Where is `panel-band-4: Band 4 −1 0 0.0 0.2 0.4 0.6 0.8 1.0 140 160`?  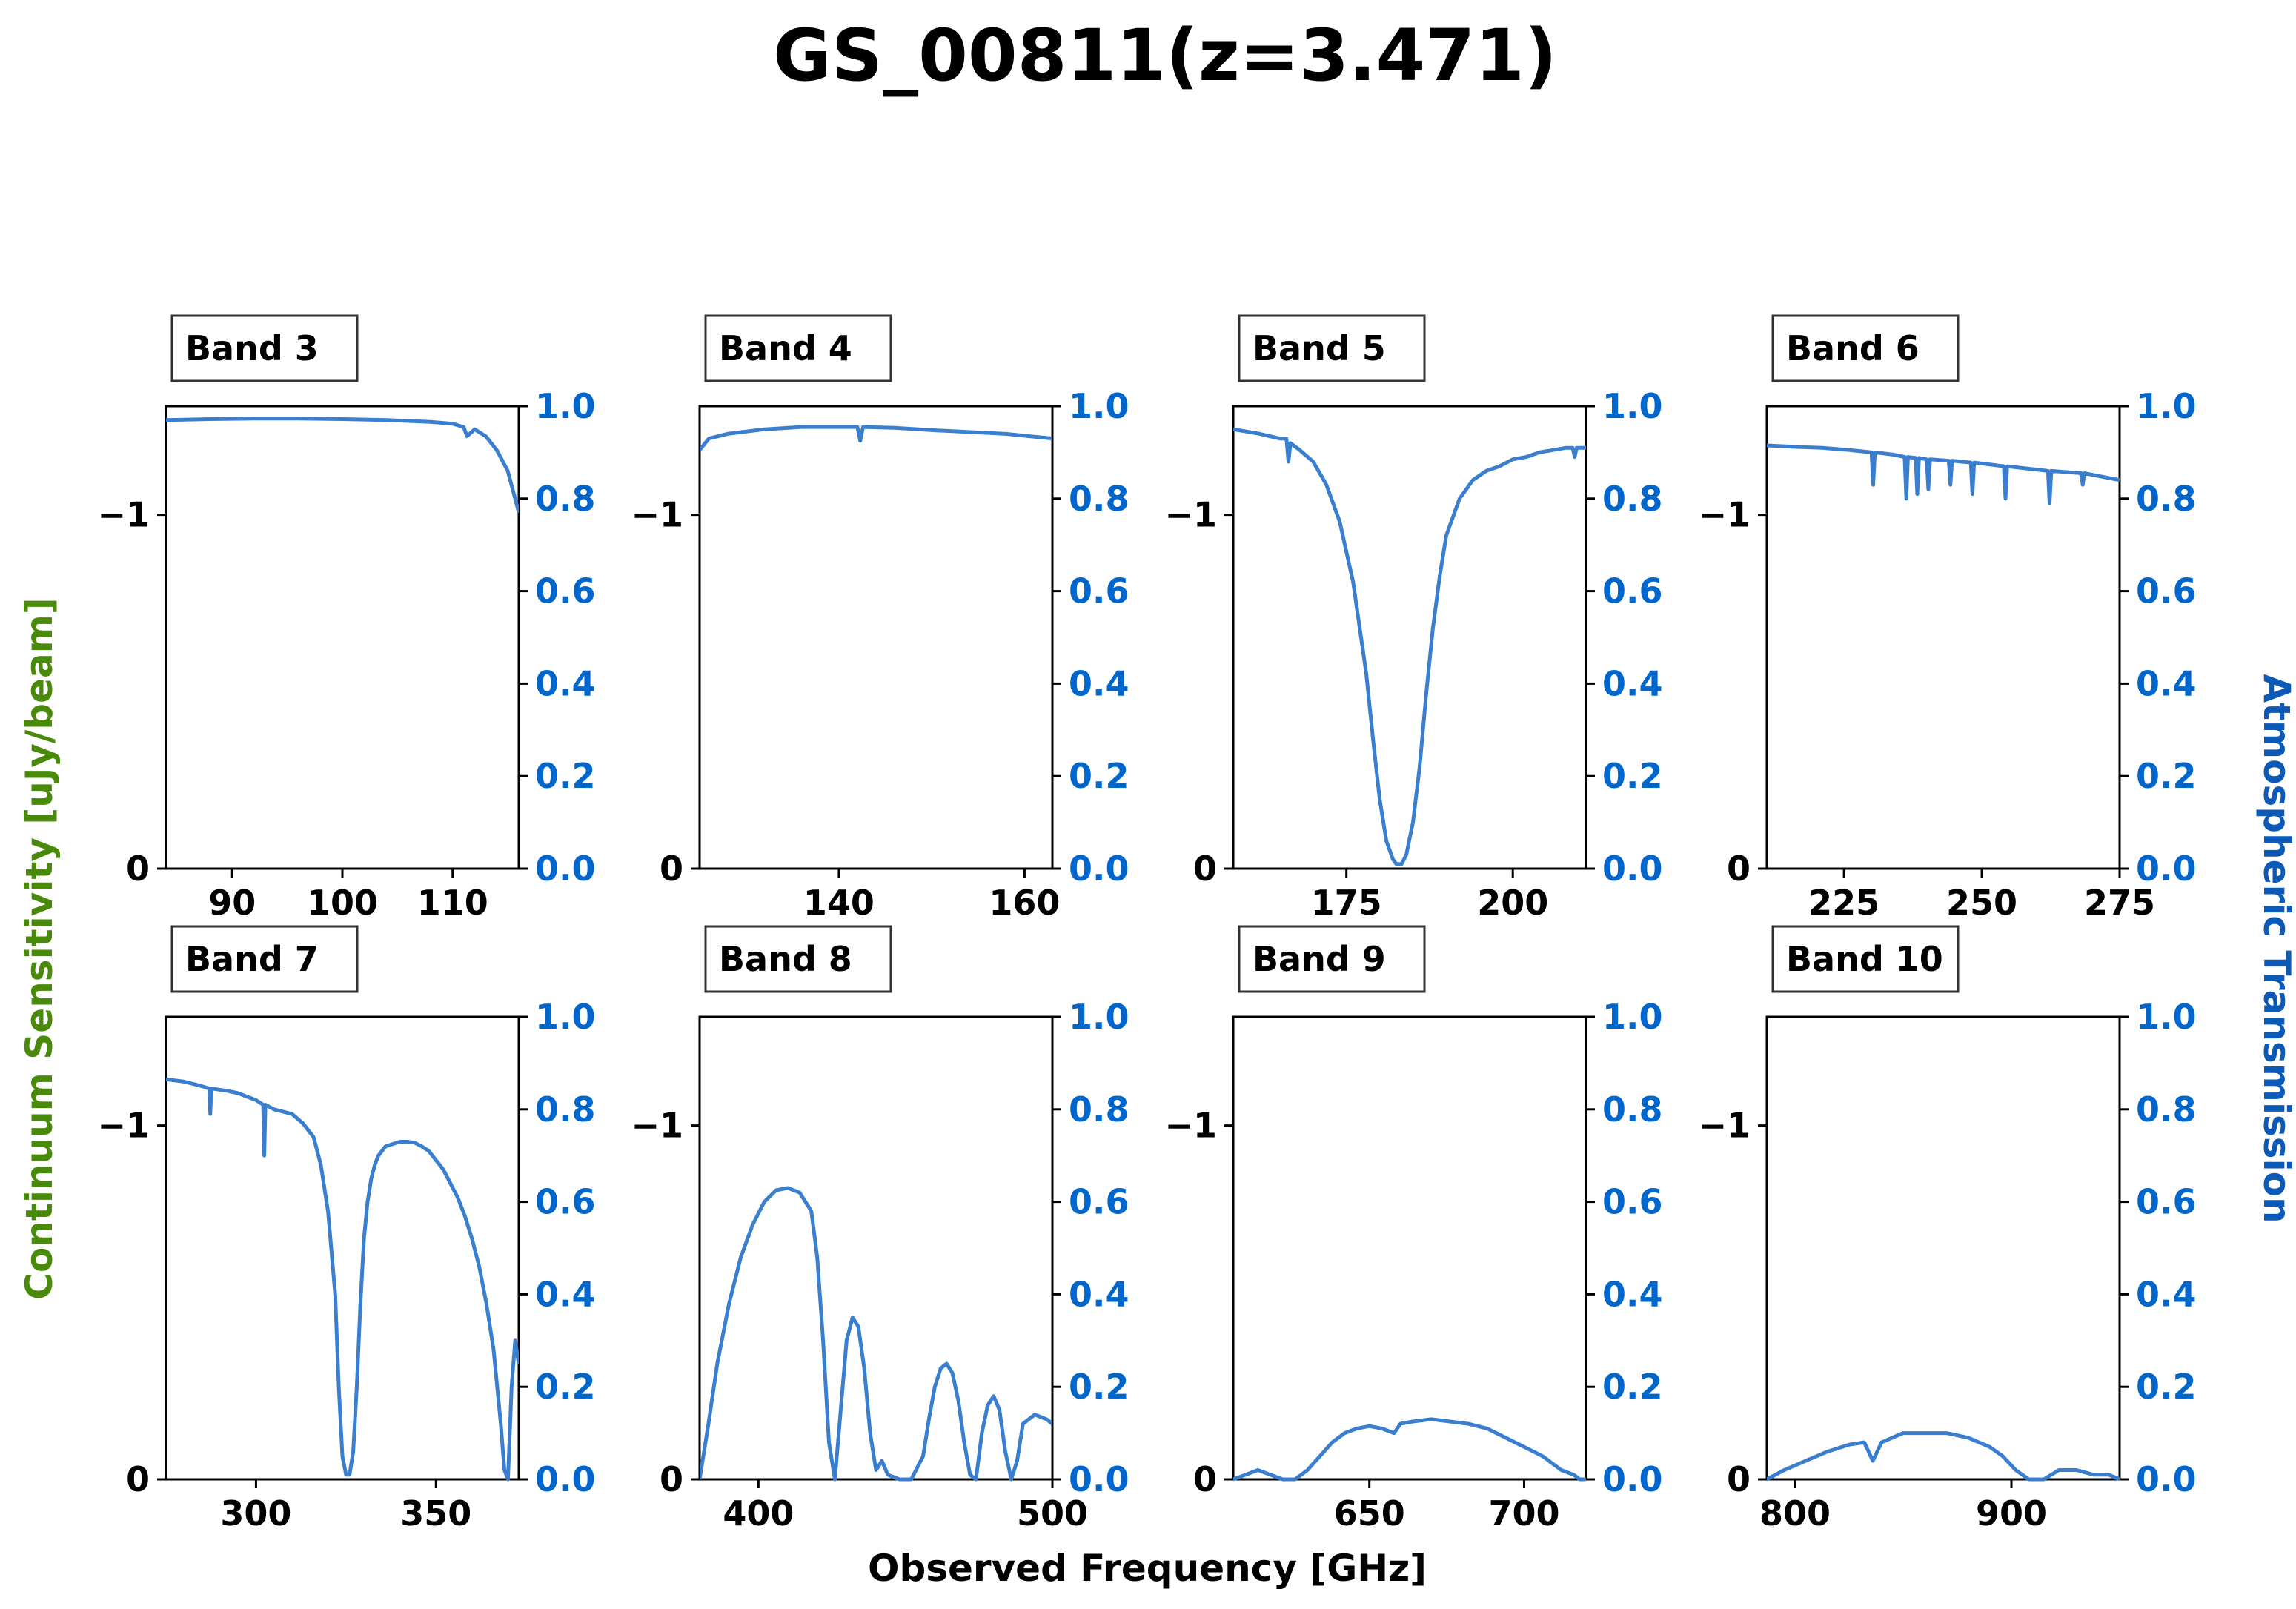 panel-band-4: Band 4 −1 0 0.0 0.2 0.4 0.6 0.8 1.0 140 160 is located at coordinates (880, 618).